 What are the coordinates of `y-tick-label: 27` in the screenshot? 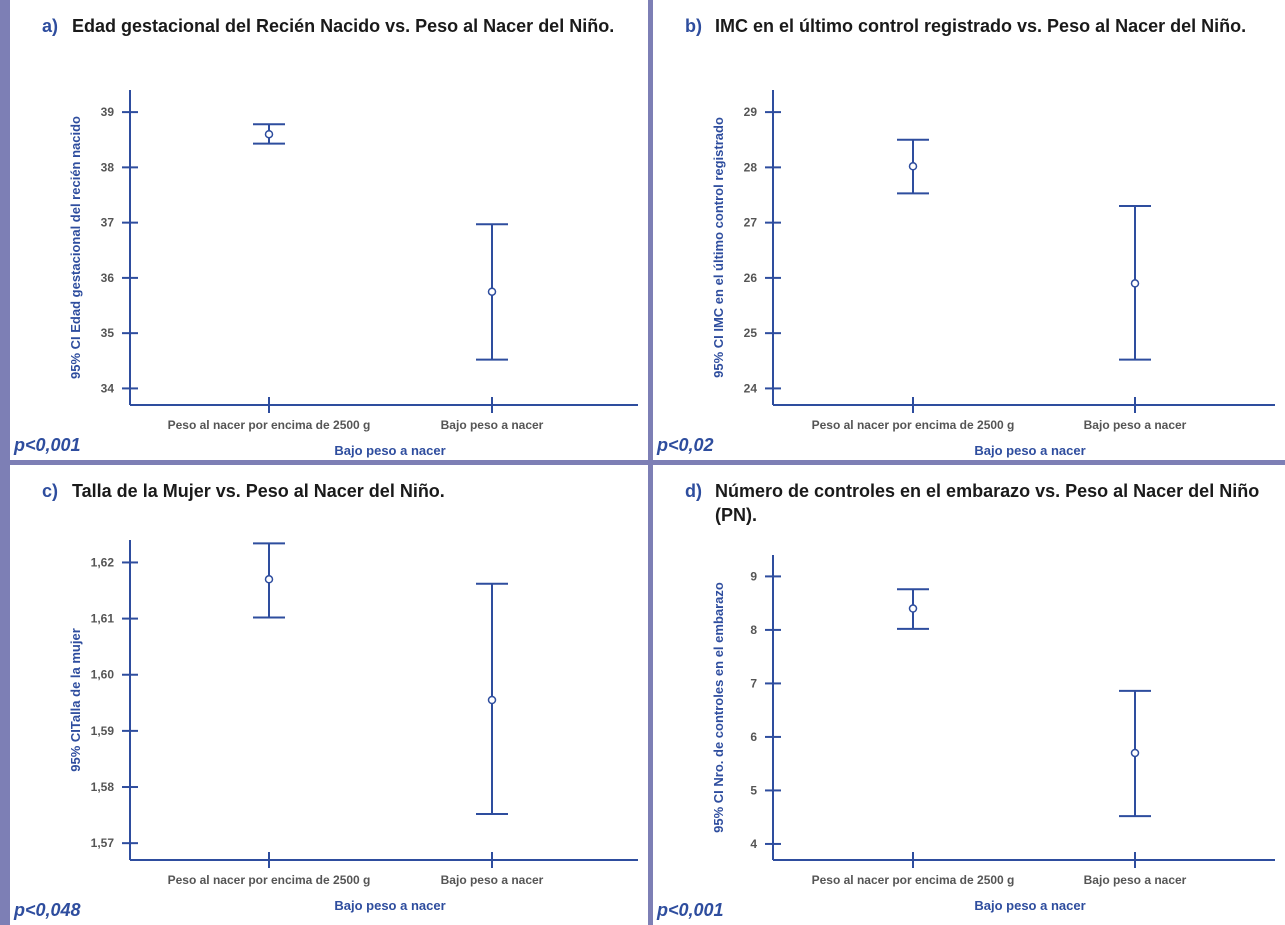 It's located at (751, 223).